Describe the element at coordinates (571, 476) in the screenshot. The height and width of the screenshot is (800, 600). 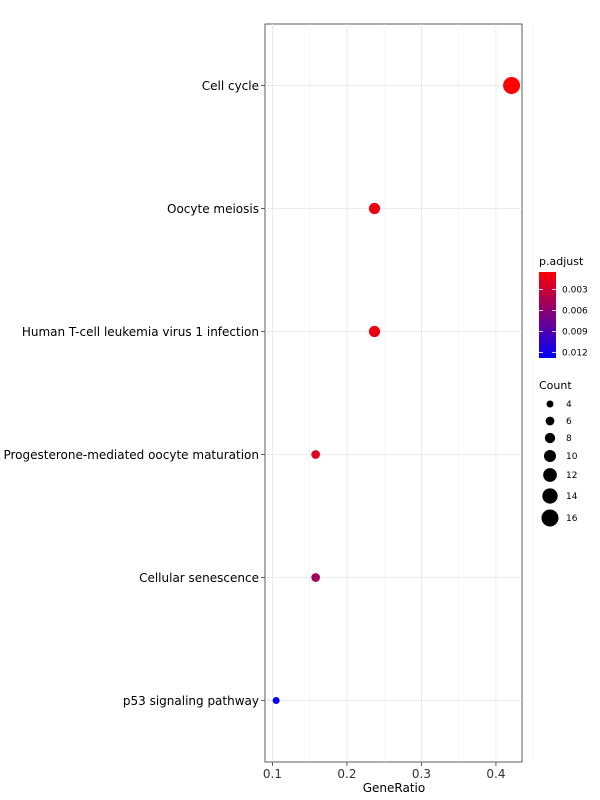
I see `size-legend-label: 12` at that location.